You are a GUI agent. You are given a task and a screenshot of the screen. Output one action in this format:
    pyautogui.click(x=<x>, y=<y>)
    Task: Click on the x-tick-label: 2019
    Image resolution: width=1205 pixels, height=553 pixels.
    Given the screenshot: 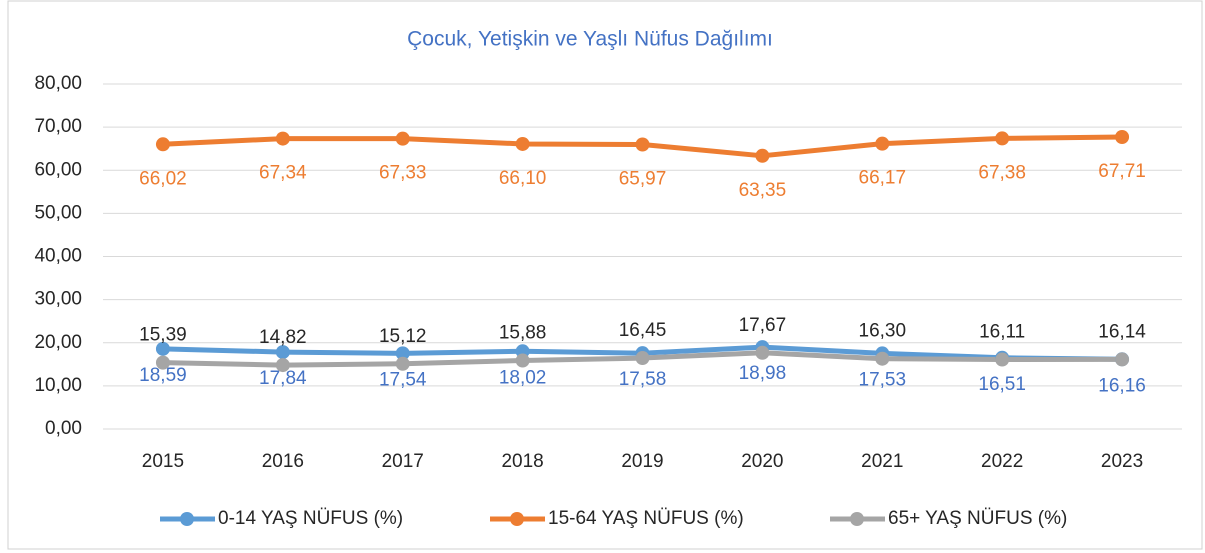 What is the action you would take?
    pyautogui.click(x=642, y=461)
    